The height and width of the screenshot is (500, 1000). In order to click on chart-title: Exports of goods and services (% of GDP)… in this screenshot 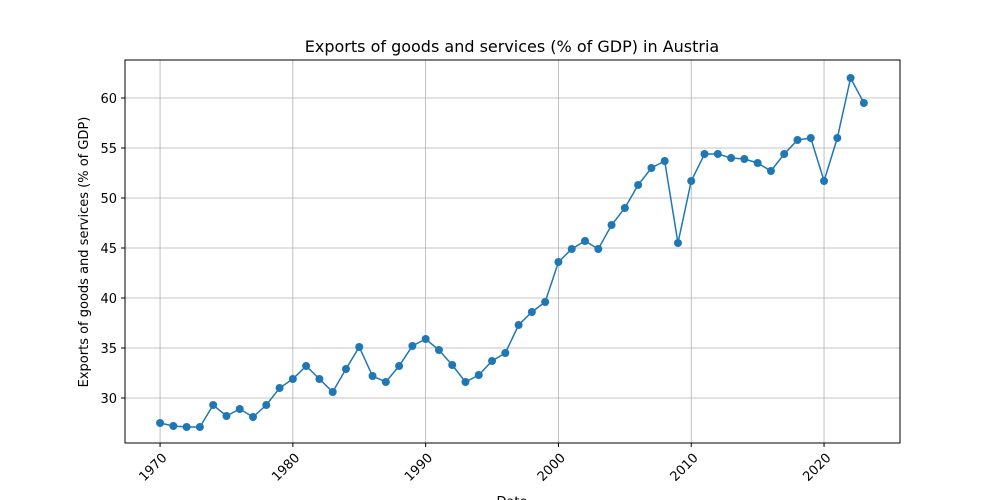, I will do `click(512, 46)`.